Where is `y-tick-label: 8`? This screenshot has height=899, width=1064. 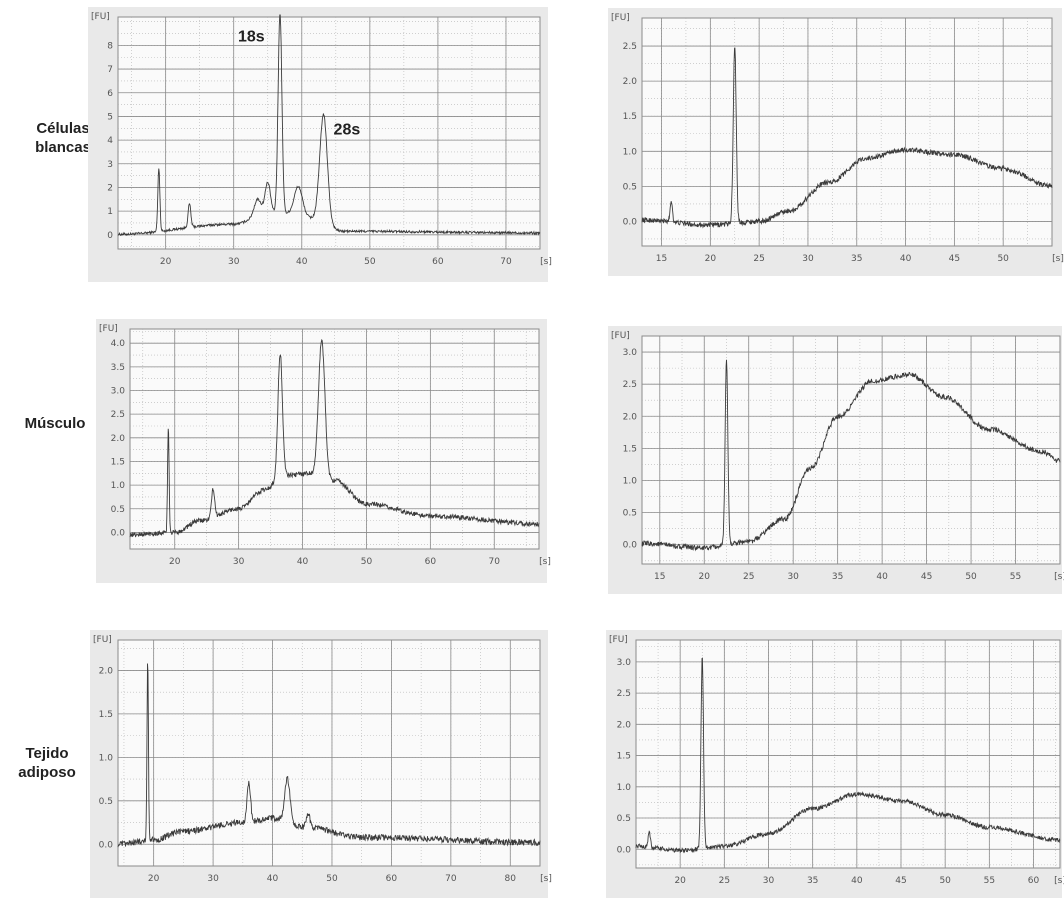
y-tick-label: 8 is located at coordinates (110, 46).